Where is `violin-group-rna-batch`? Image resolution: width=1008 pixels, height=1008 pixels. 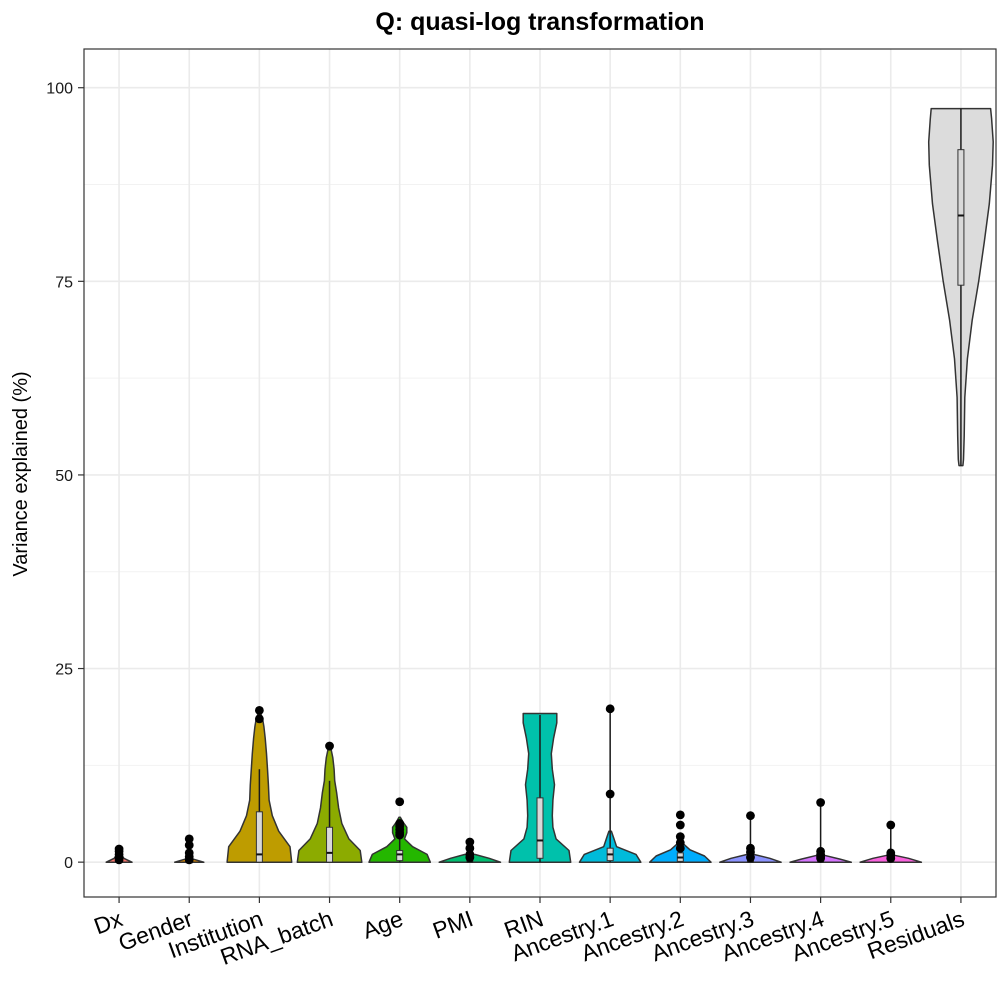 violin-group-rna-batch is located at coordinates (329, 802).